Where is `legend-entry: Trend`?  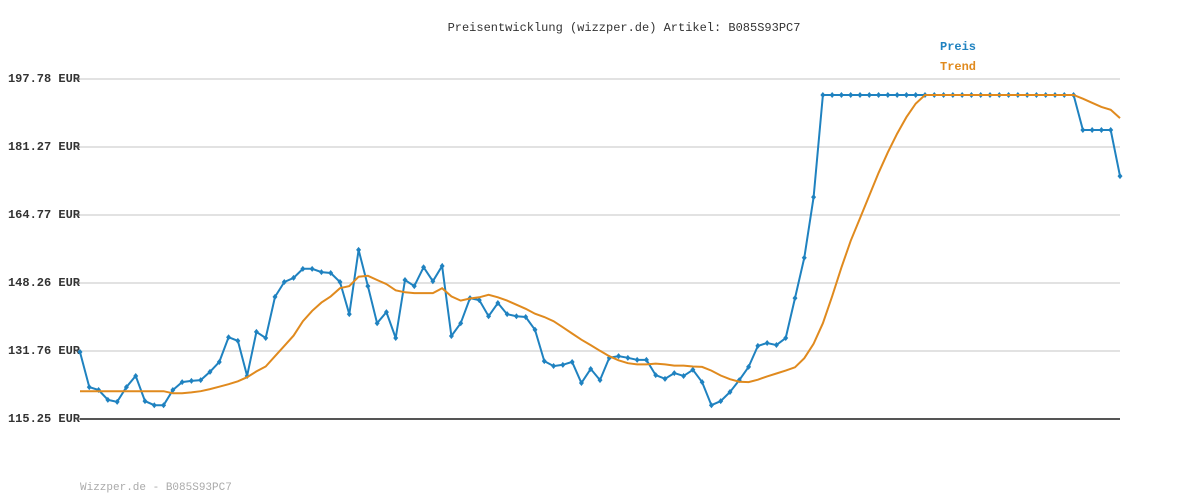
legend-entry: Trend is located at coordinates (958, 67).